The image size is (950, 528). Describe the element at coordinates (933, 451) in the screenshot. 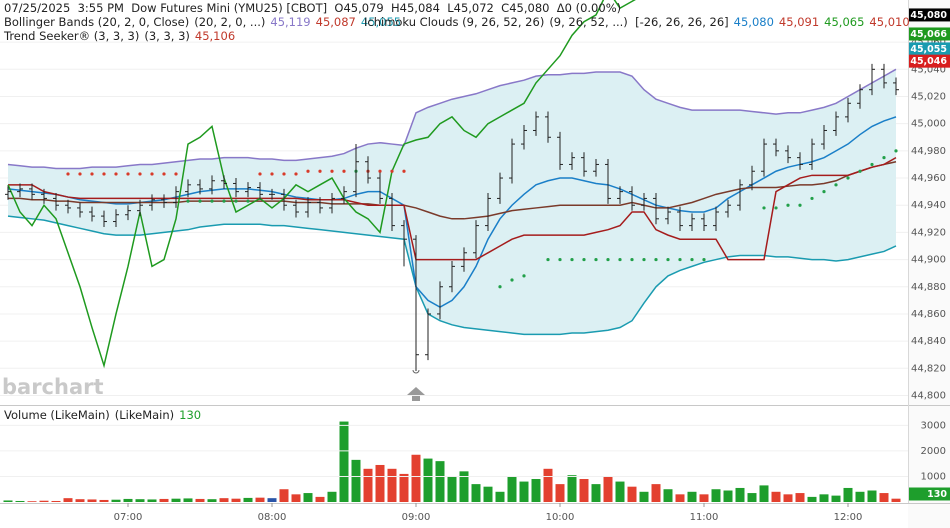

I see `y-tick-label: 2000` at that location.